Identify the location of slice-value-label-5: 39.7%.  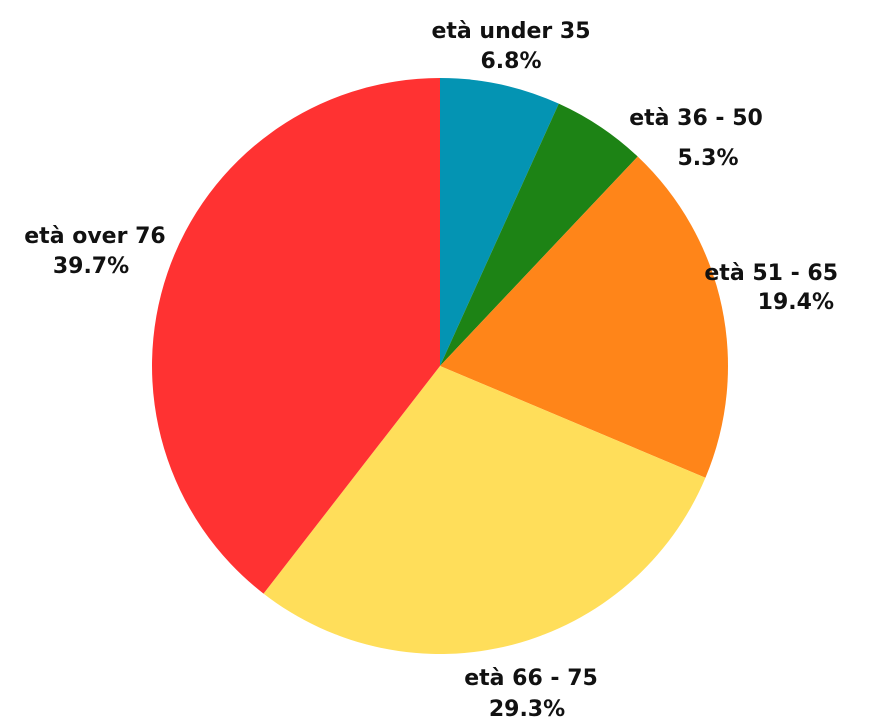
(91, 266).